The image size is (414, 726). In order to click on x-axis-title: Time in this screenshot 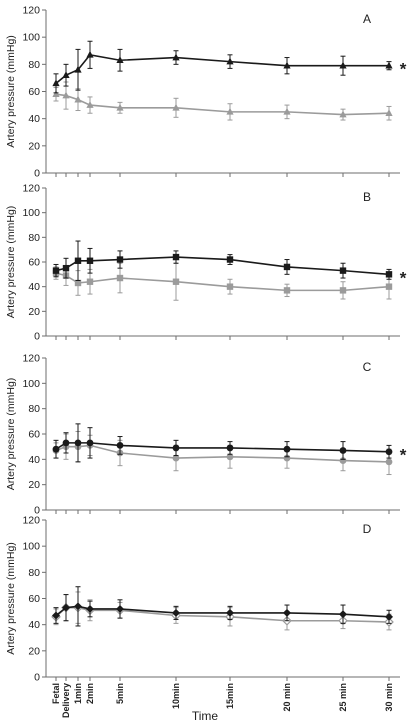, I will do `click(205, 716)`.